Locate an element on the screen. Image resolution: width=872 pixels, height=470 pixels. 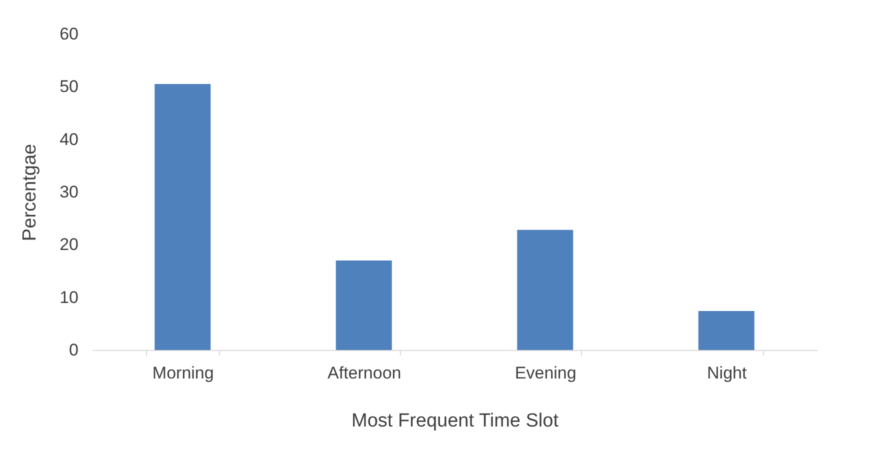
x-tick-label: Night is located at coordinates (727, 373).